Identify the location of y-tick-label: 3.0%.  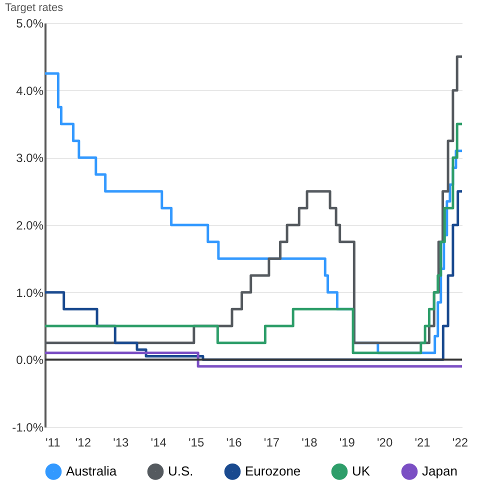
(30, 158).